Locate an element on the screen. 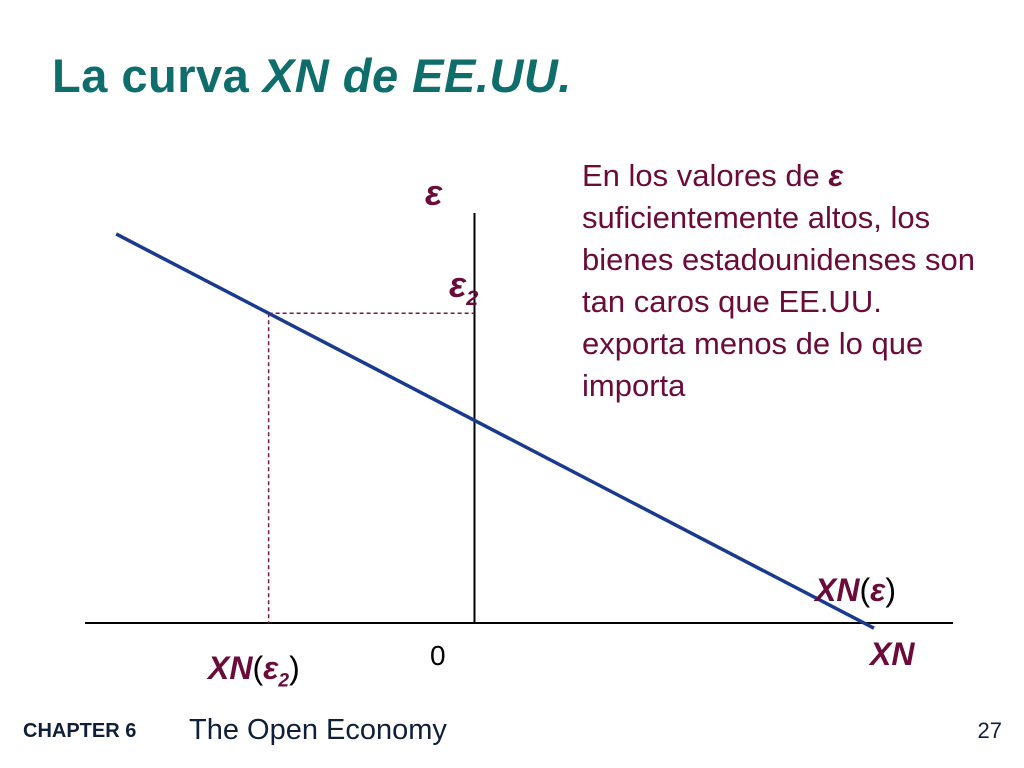 This screenshot has width=1024, height=768. origin-label: 0 is located at coordinates (438, 655).